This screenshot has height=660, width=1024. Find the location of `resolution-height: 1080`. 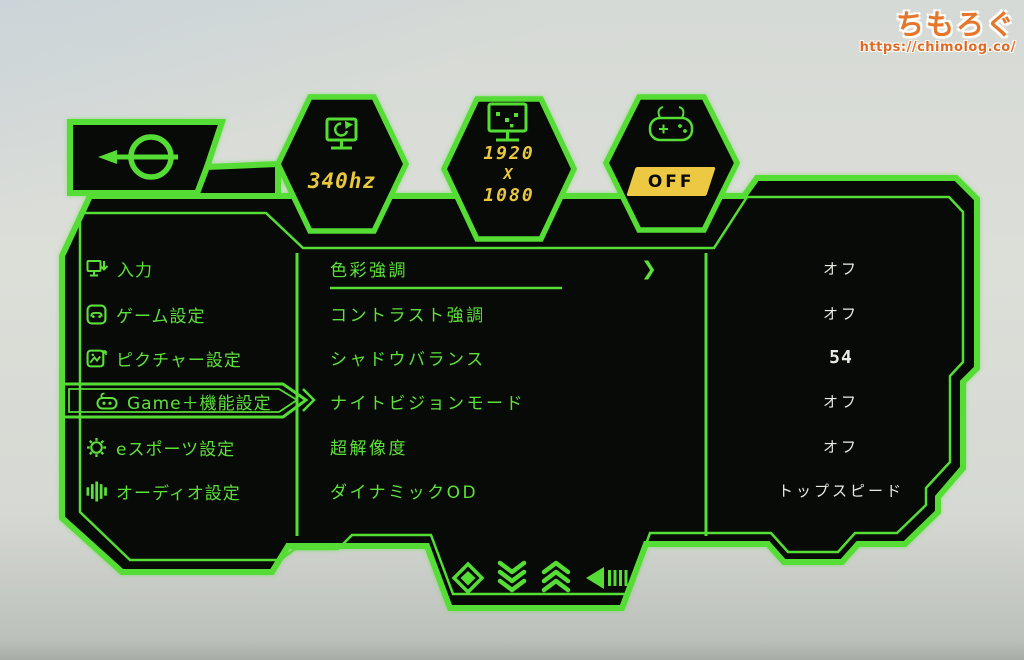

resolution-height: 1080 is located at coordinates (509, 195).